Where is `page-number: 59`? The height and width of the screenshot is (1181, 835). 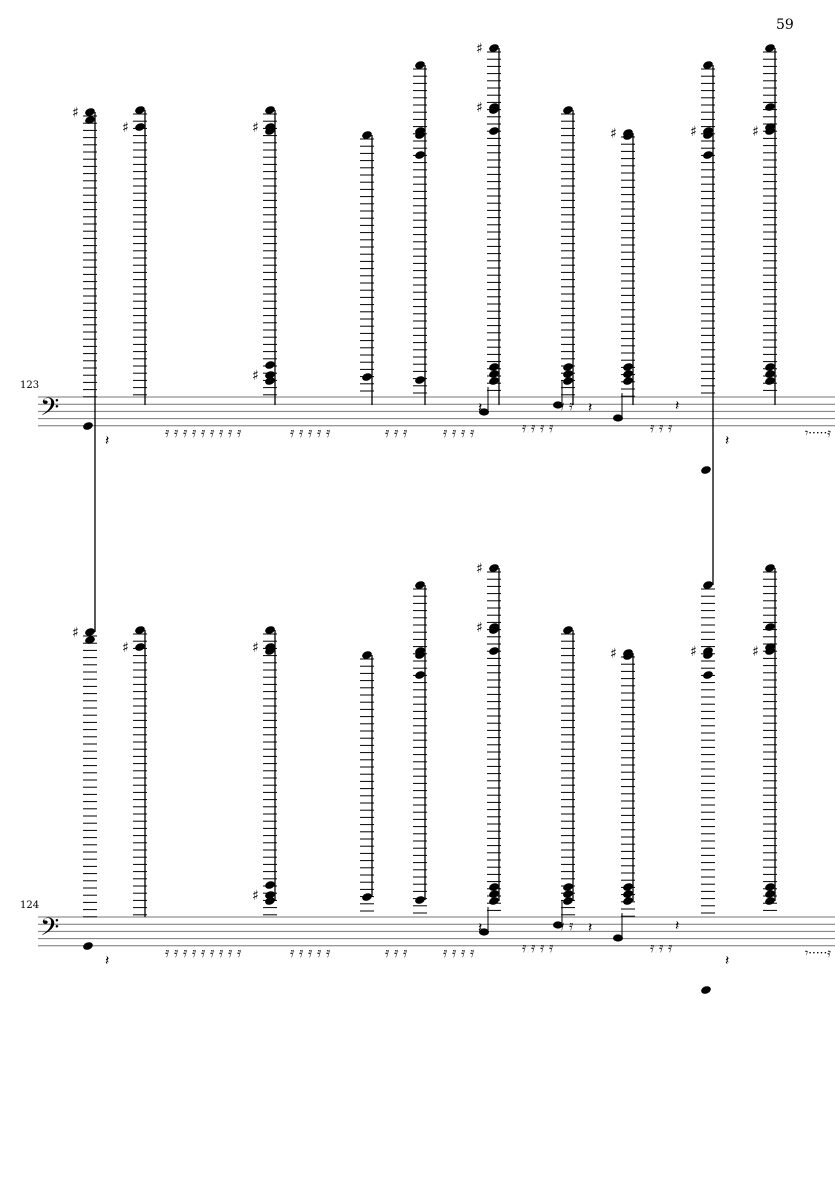 page-number: 59 is located at coordinates (785, 25).